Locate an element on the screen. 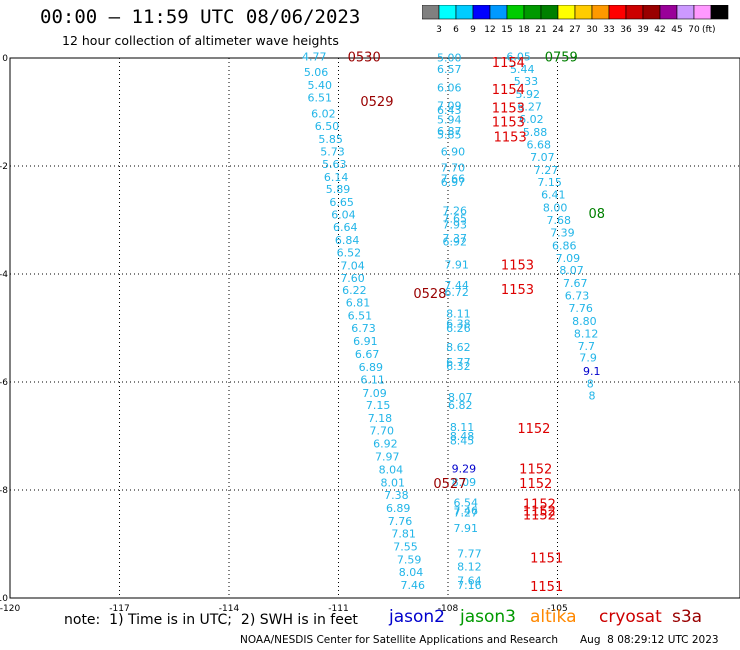 The image size is (740, 650). colorbar-tick-label: 21 is located at coordinates (540, 30).